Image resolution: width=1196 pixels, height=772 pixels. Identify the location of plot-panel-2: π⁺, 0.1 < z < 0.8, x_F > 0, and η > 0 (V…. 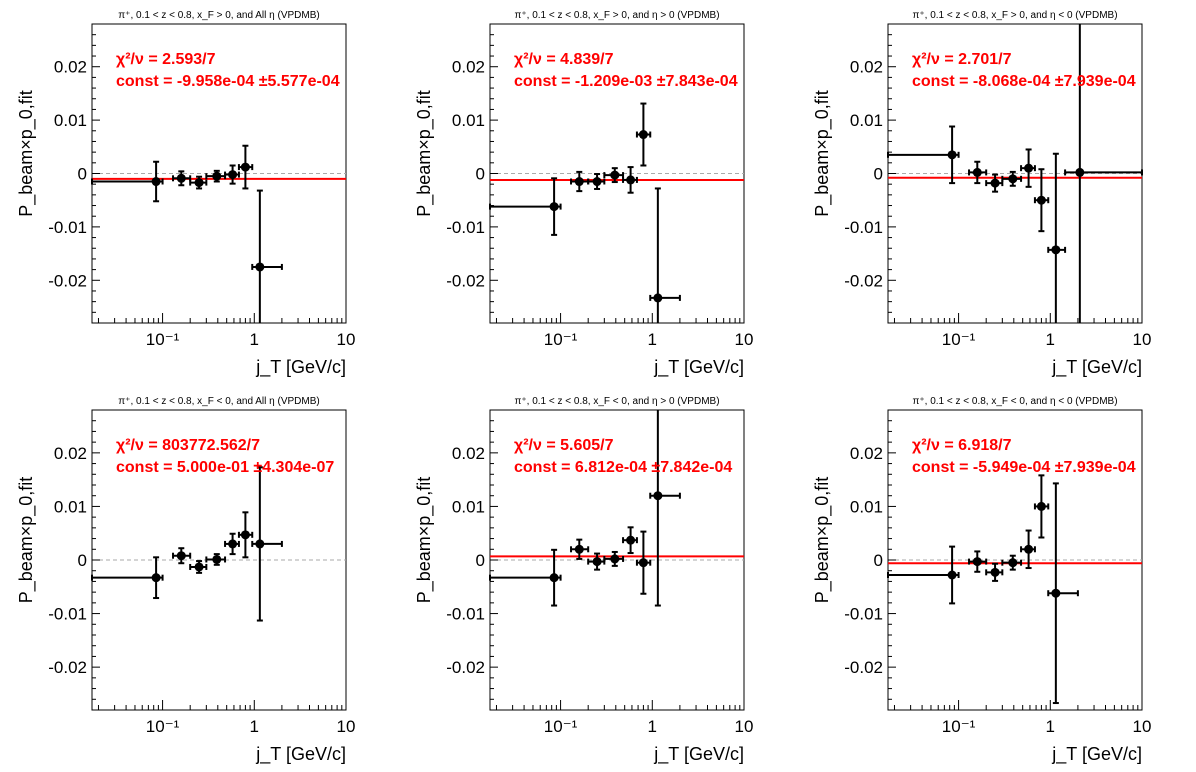
(583, 194).